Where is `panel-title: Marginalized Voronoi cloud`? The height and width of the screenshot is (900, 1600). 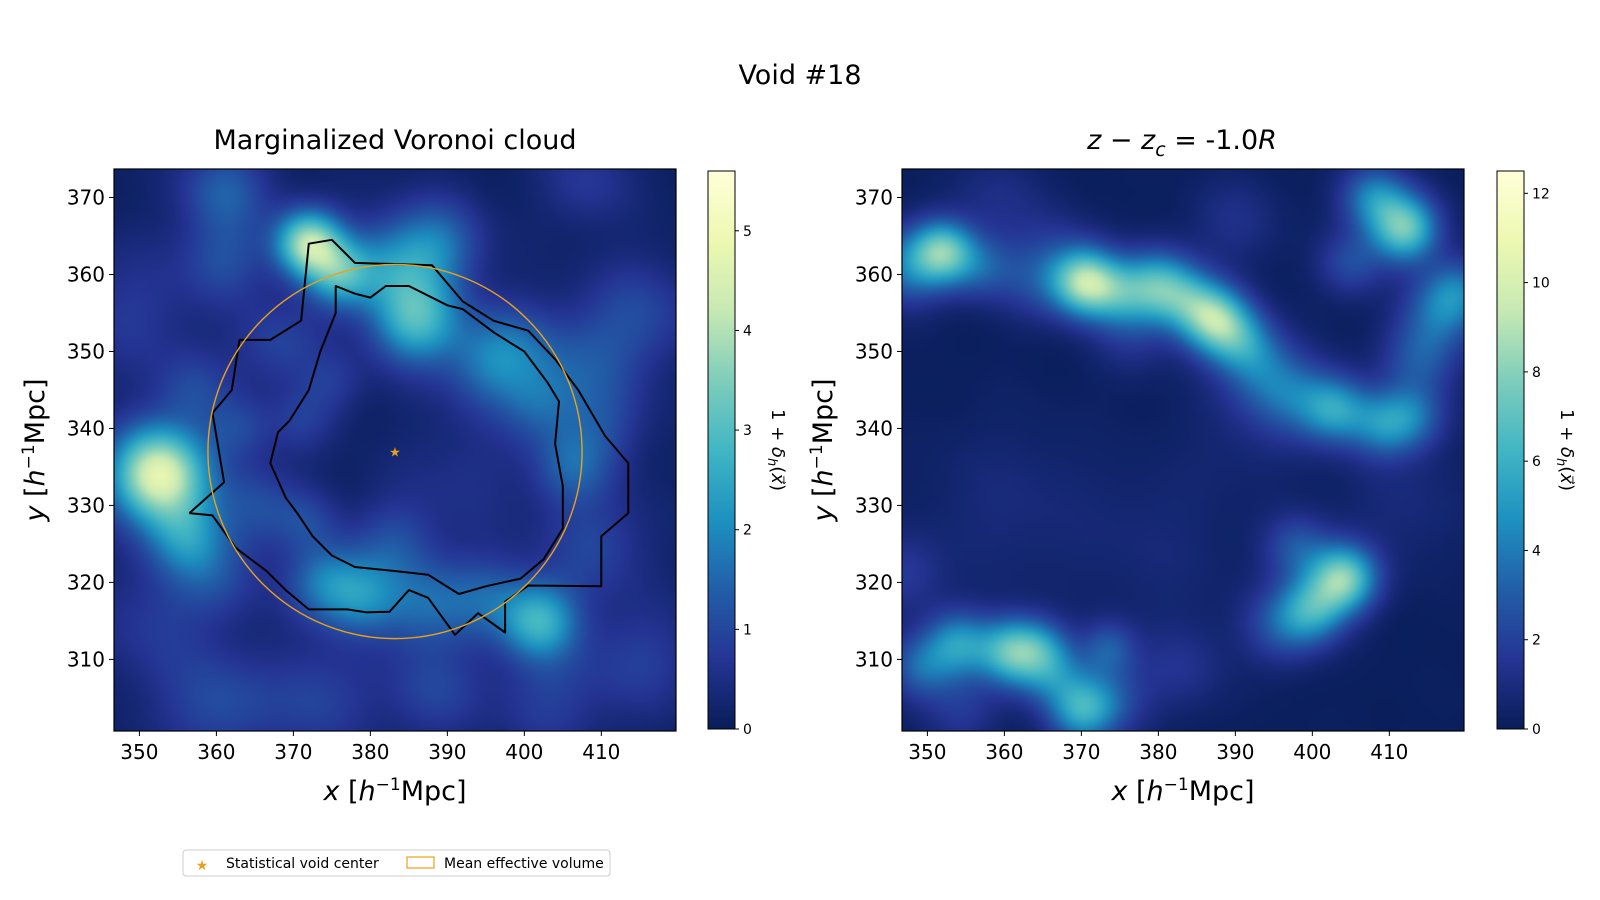 panel-title: Marginalized Voronoi cloud is located at coordinates (394, 140).